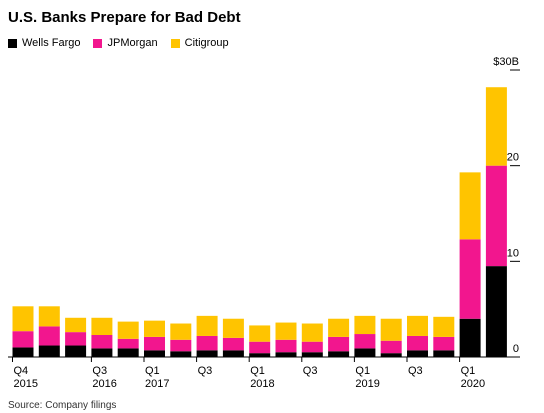 The image size is (544, 413). What do you see at coordinates (262, 384) in the screenshot?
I see `x-tick-year-label: 2018` at bounding box center [262, 384].